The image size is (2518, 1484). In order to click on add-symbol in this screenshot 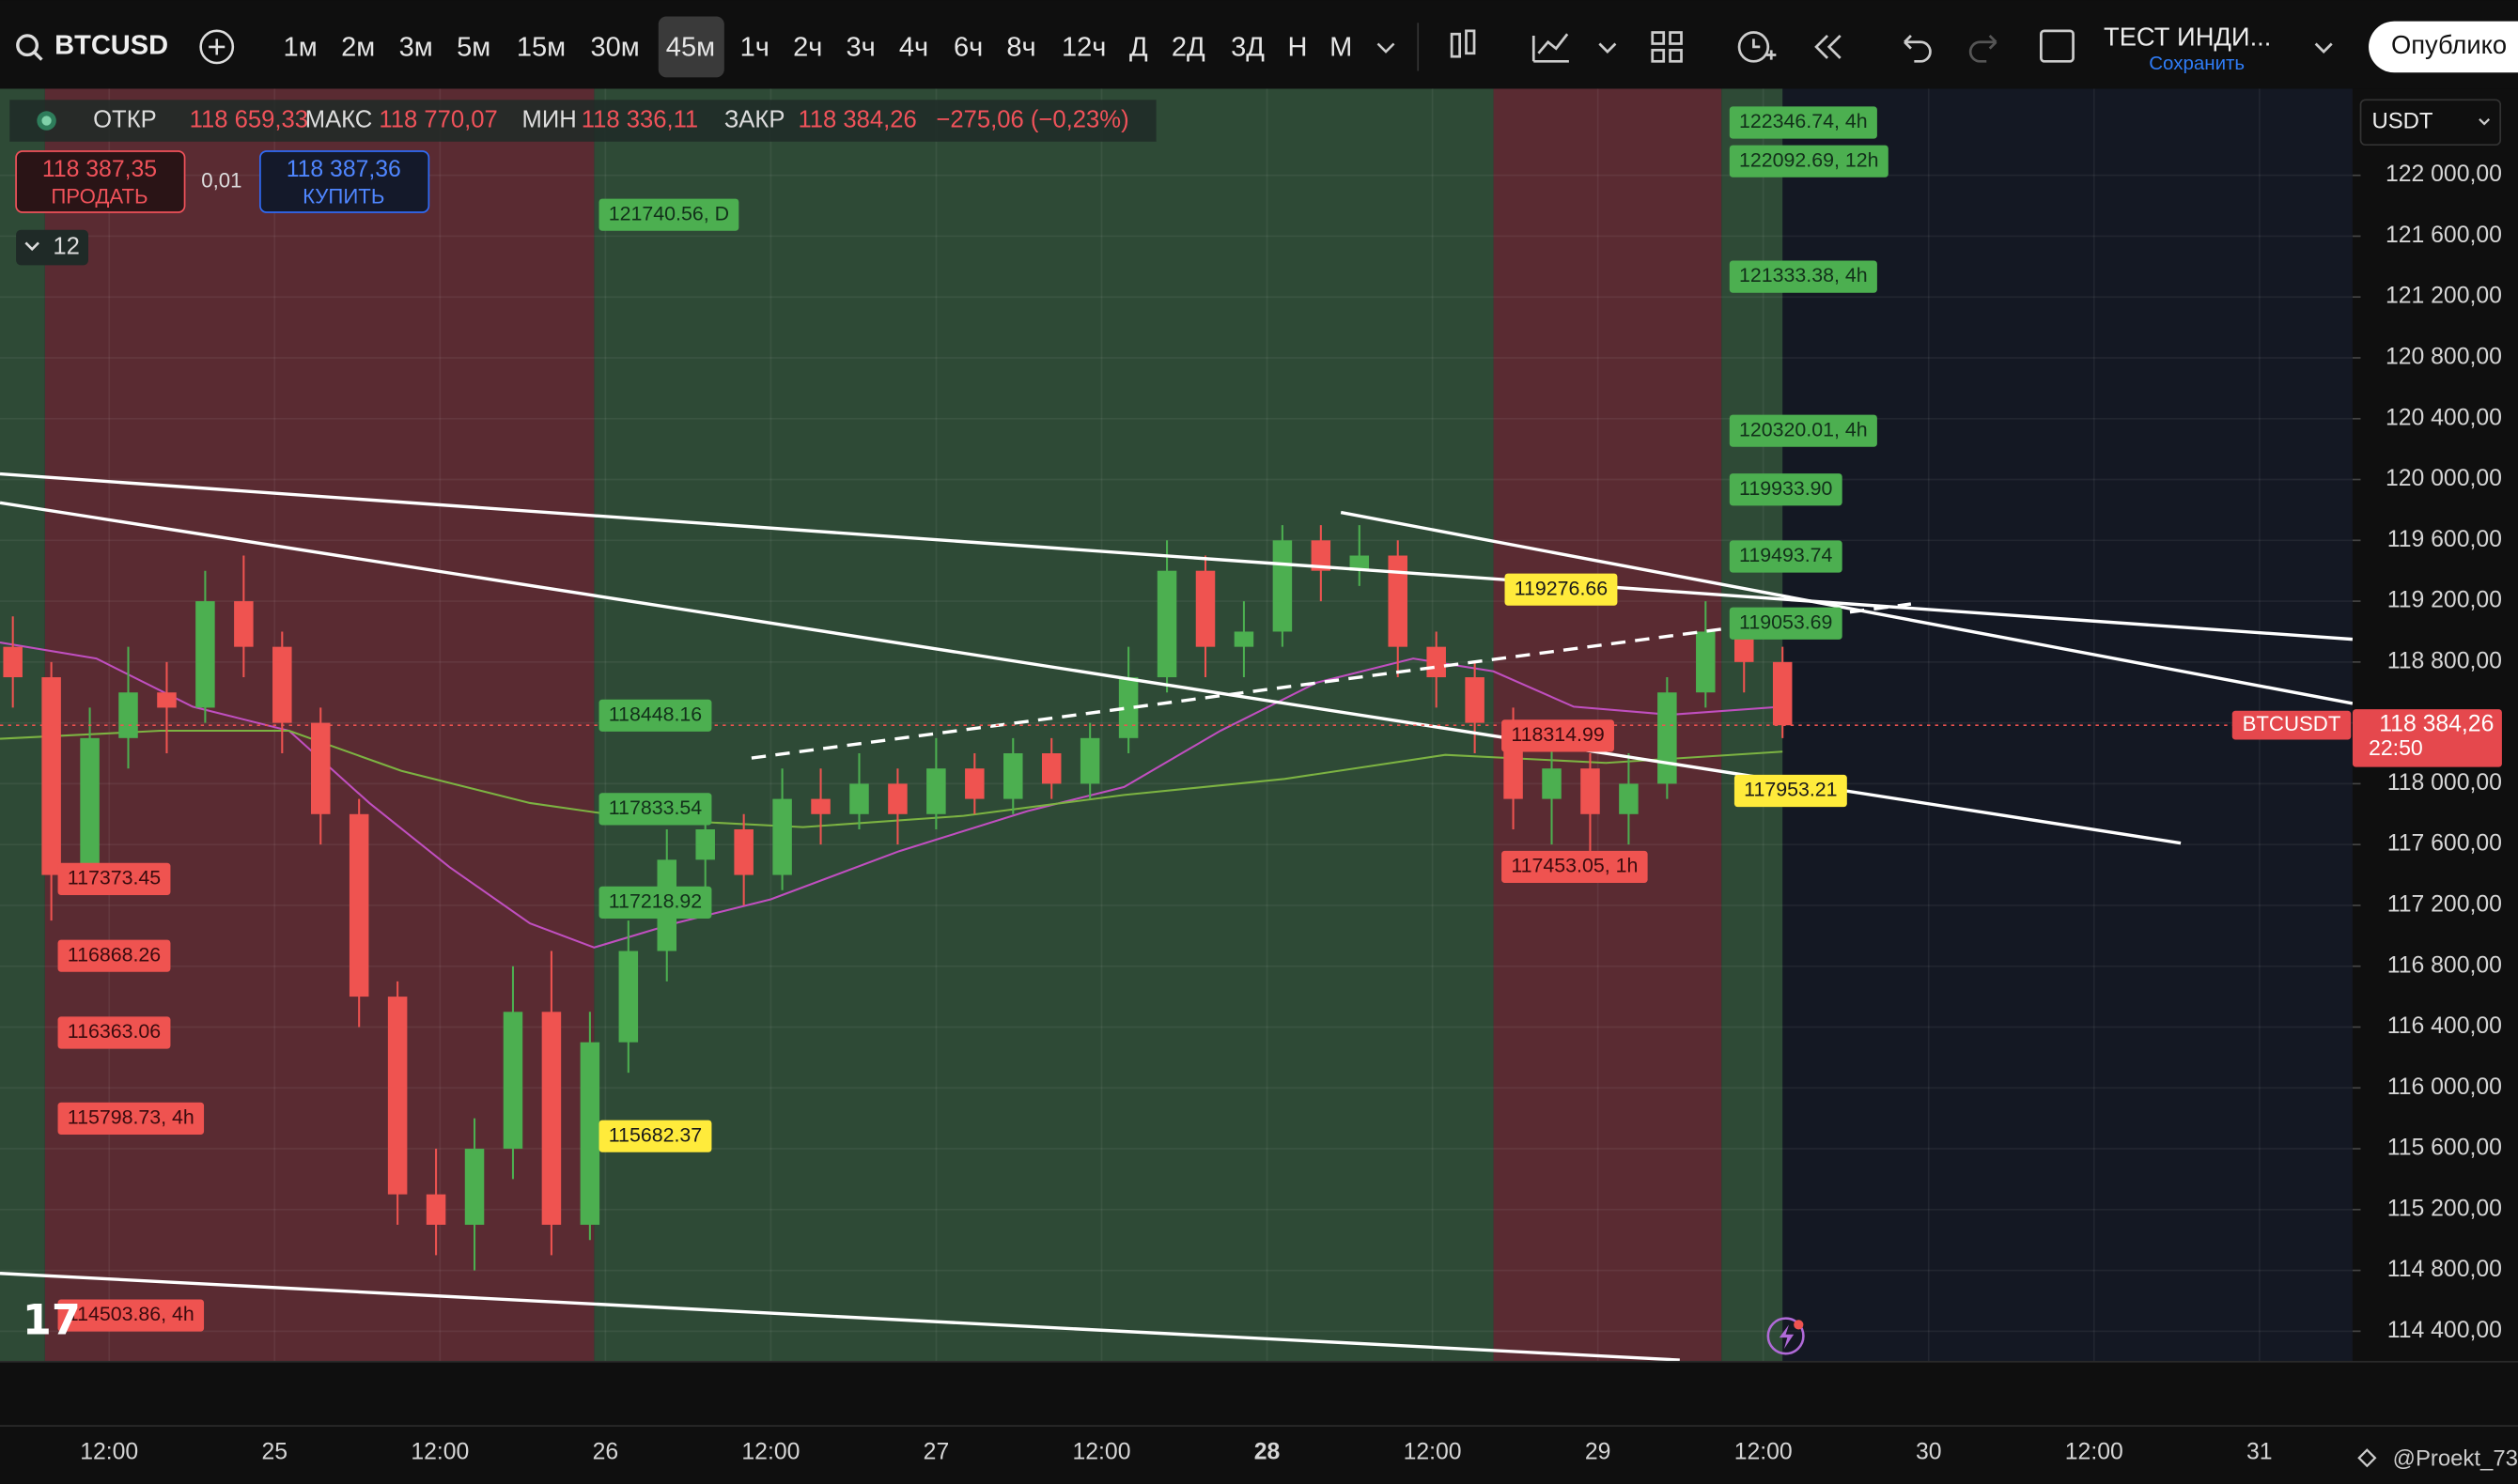, I will do `click(217, 47)`.